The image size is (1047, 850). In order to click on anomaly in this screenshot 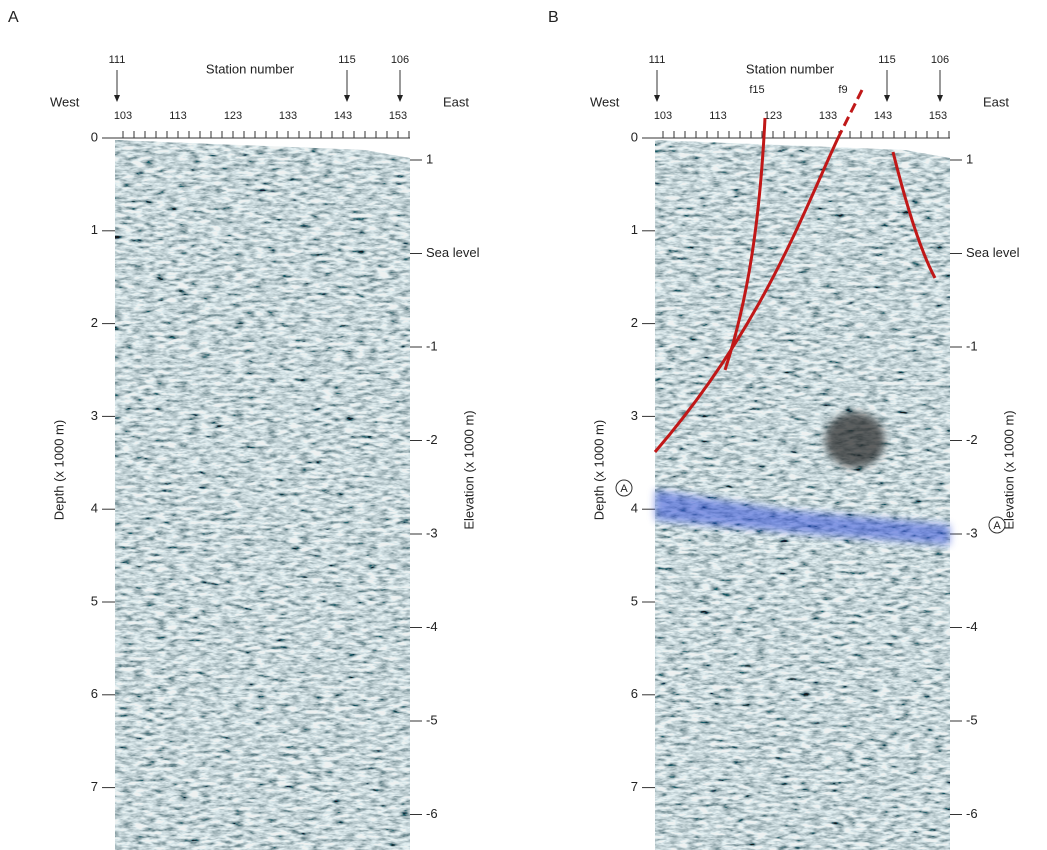, I will do `click(855, 440)`.